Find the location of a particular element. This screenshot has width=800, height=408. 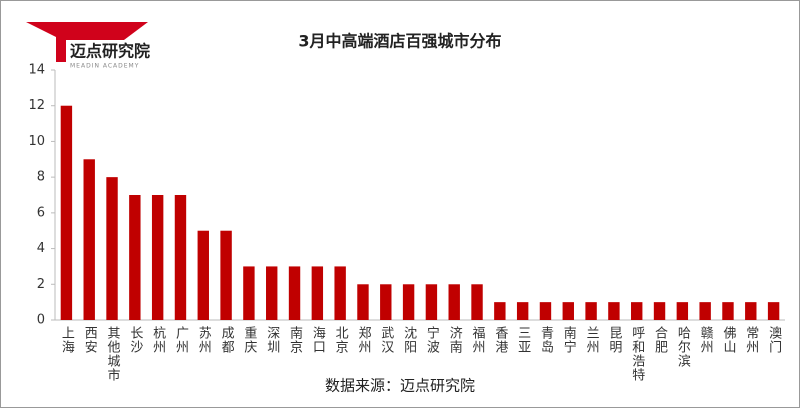

logo: 迈点研究院 MEADIN ACADEMY is located at coordinates (88, 46).